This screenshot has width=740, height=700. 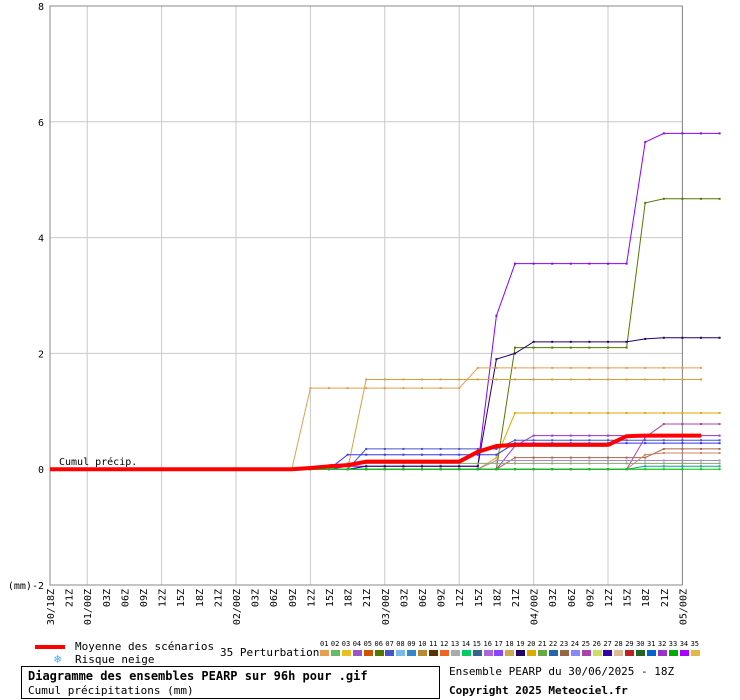 What do you see at coordinates (346, 644) in the screenshot?
I see `pert-number: 03` at bounding box center [346, 644].